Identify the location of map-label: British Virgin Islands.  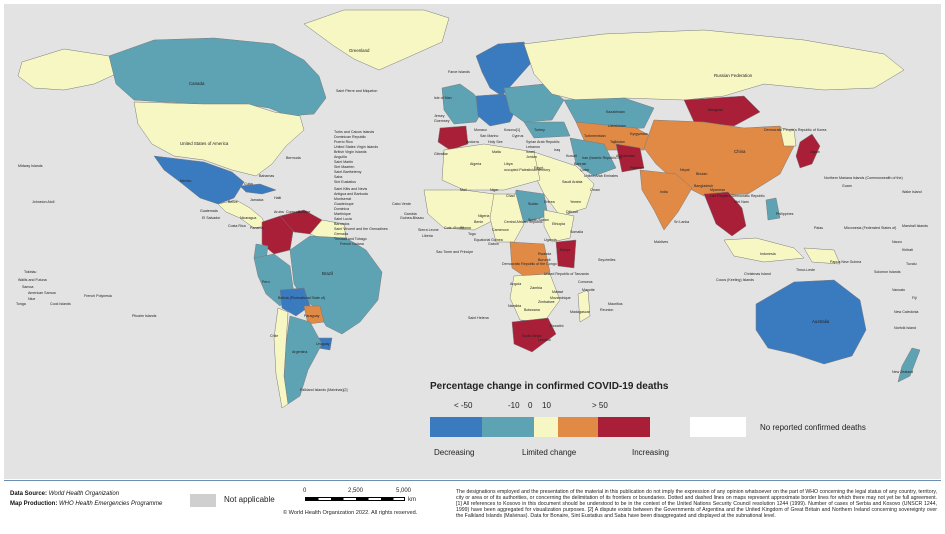
(350, 152).